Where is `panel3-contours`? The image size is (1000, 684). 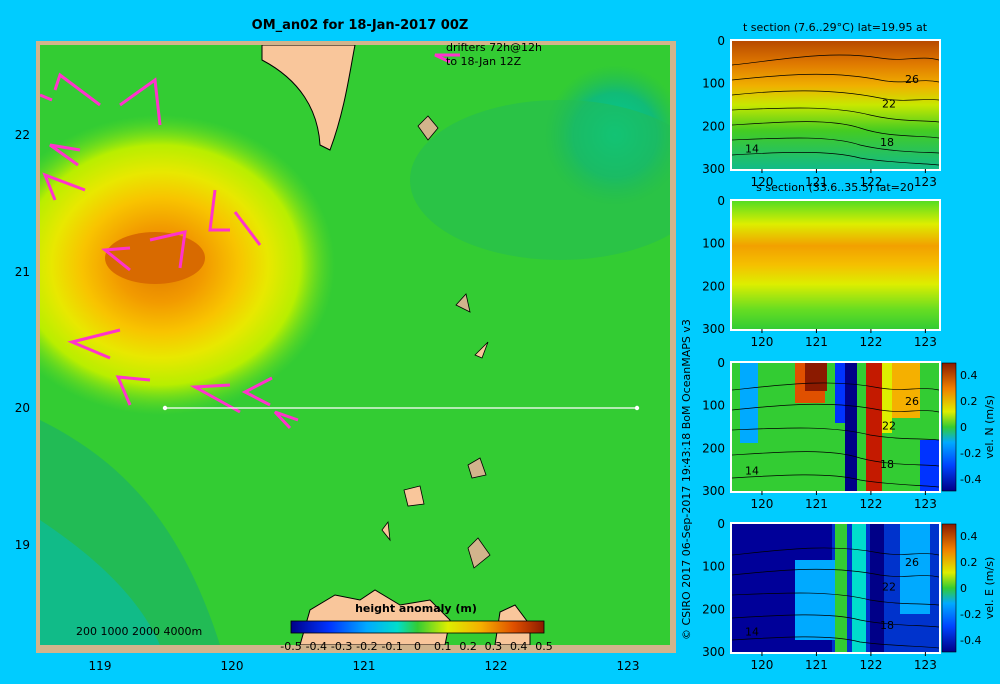 panel3-contours is located at coordinates (835, 435).